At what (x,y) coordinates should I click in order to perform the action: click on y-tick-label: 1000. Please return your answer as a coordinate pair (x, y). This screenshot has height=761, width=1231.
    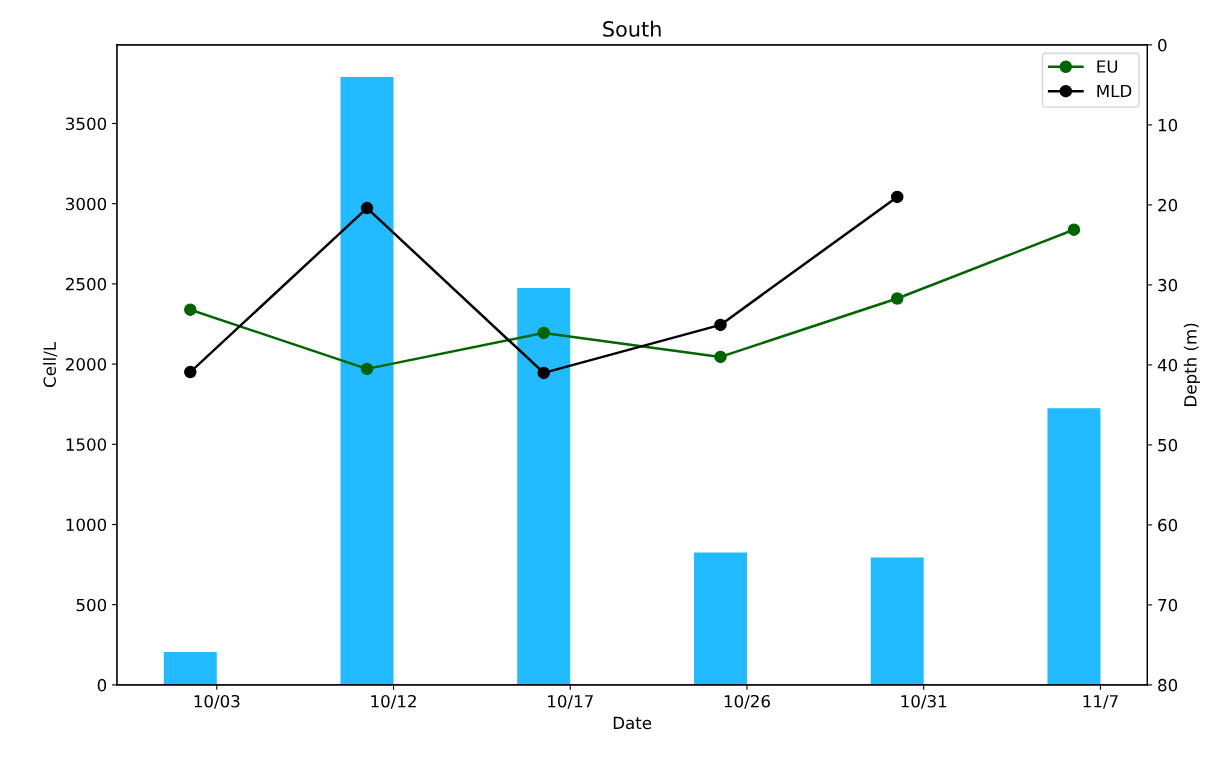
    Looking at the image, I should click on (86, 525).